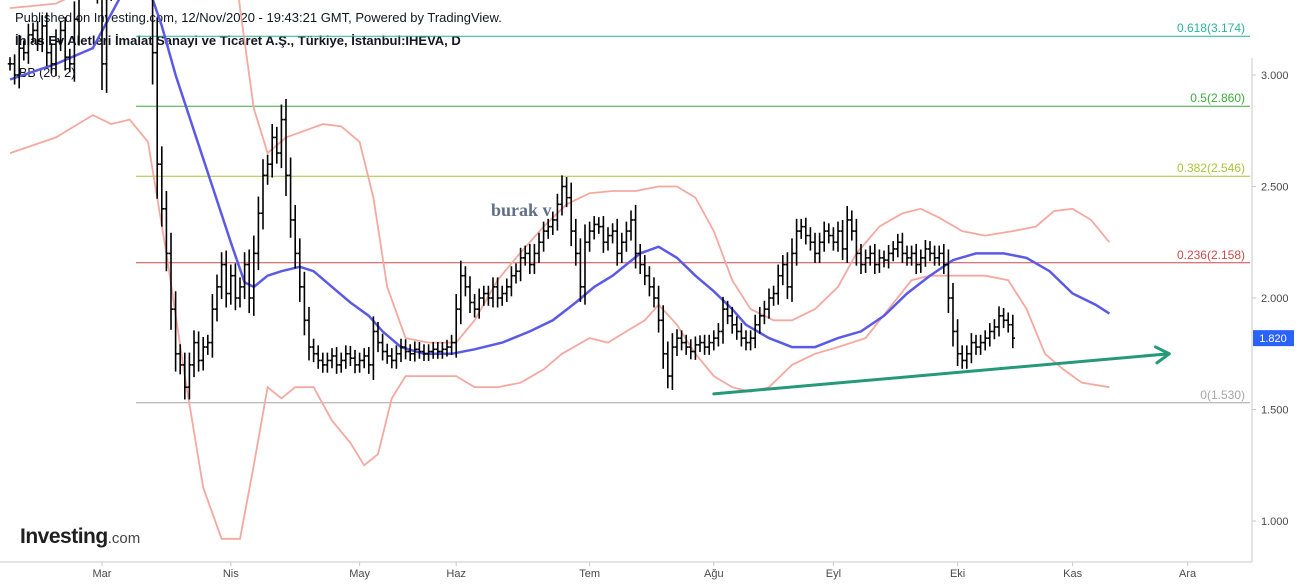 The height and width of the screenshot is (584, 1298). I want to click on investing-logo: Investing.com, so click(80, 537).